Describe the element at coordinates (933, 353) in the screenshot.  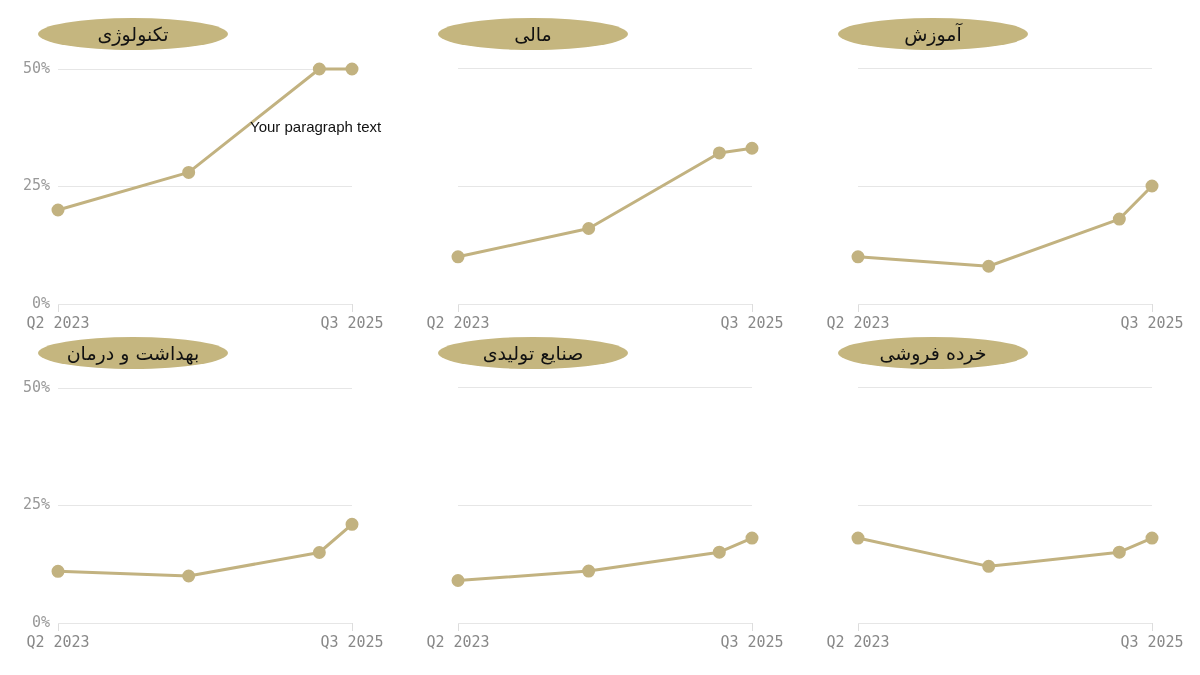
I see `chart-title: خرده فروشی` at that location.